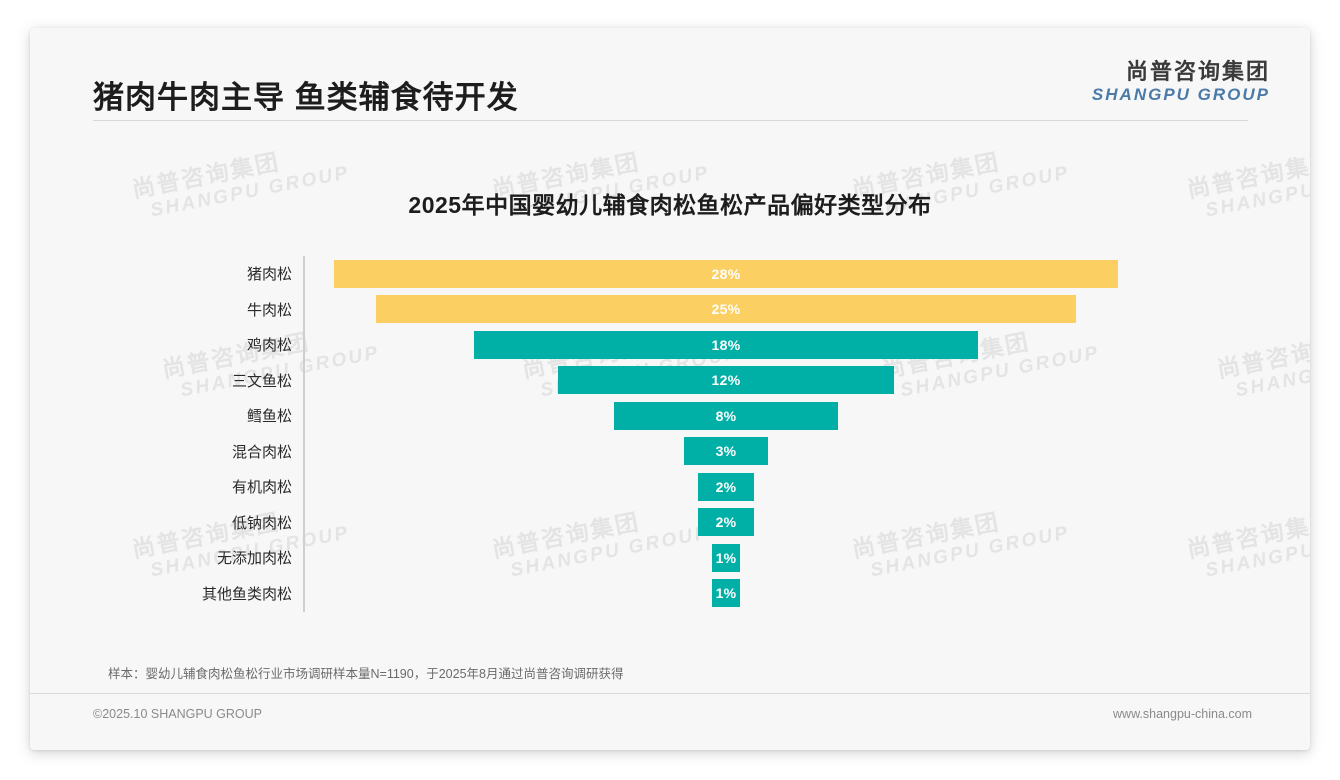 This screenshot has width=1340, height=780. I want to click on category-label: 鸡肉松, so click(269, 346).